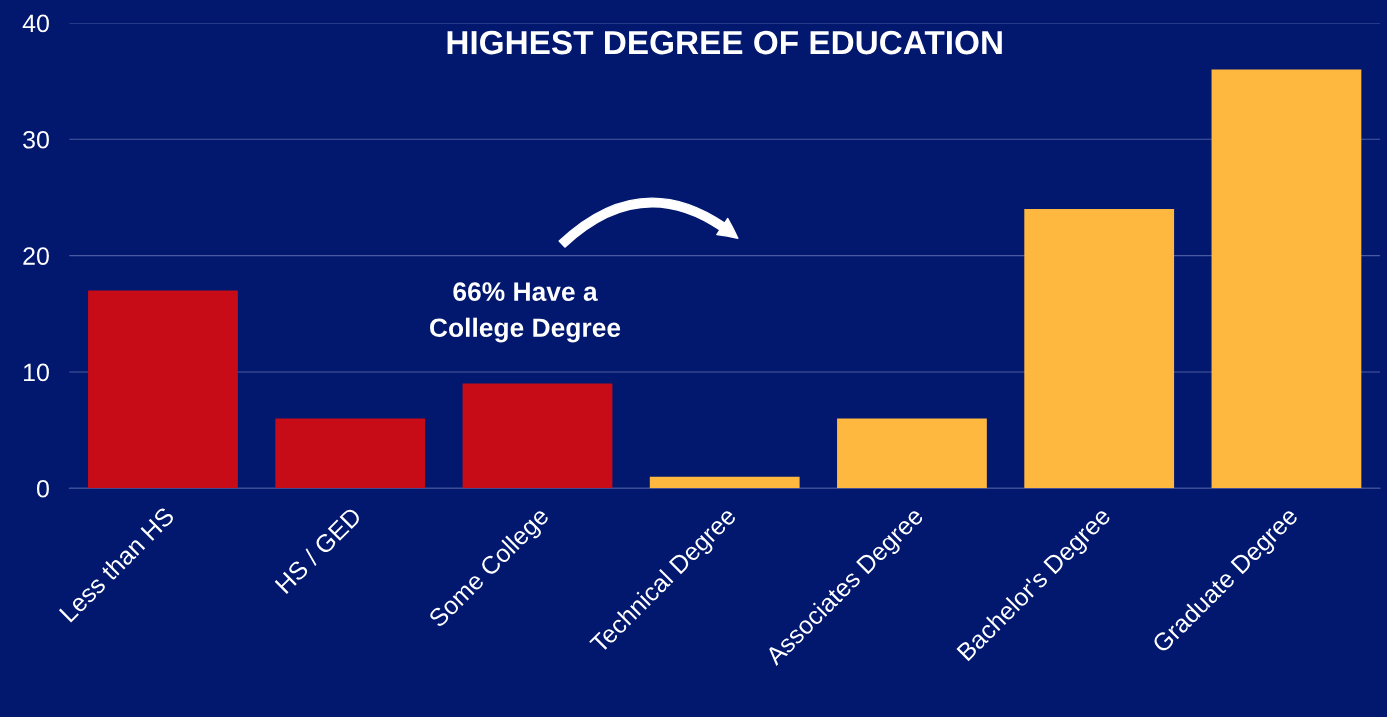  I want to click on y-tick-label: 40, so click(35, 23).